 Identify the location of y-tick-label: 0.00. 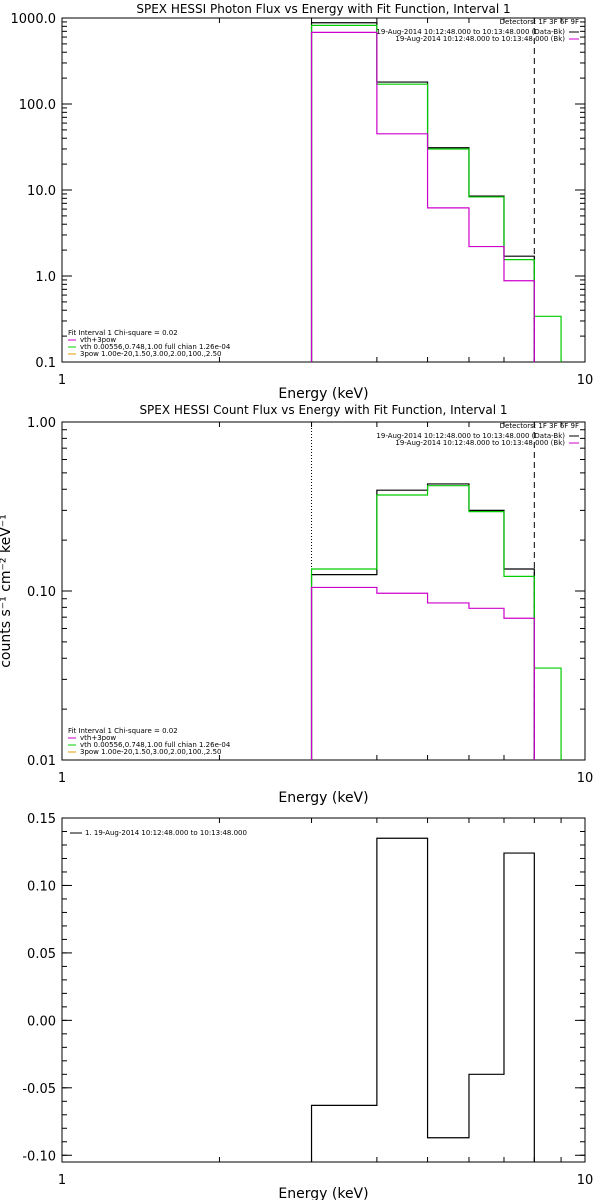
(41, 1021).